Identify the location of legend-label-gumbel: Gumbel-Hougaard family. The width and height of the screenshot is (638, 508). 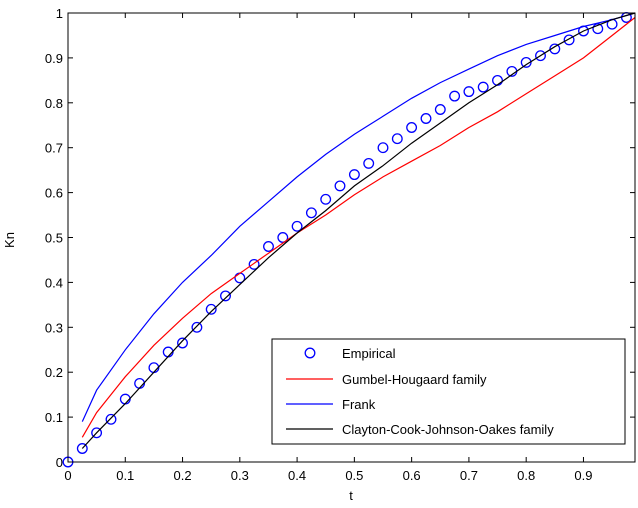
(414, 379).